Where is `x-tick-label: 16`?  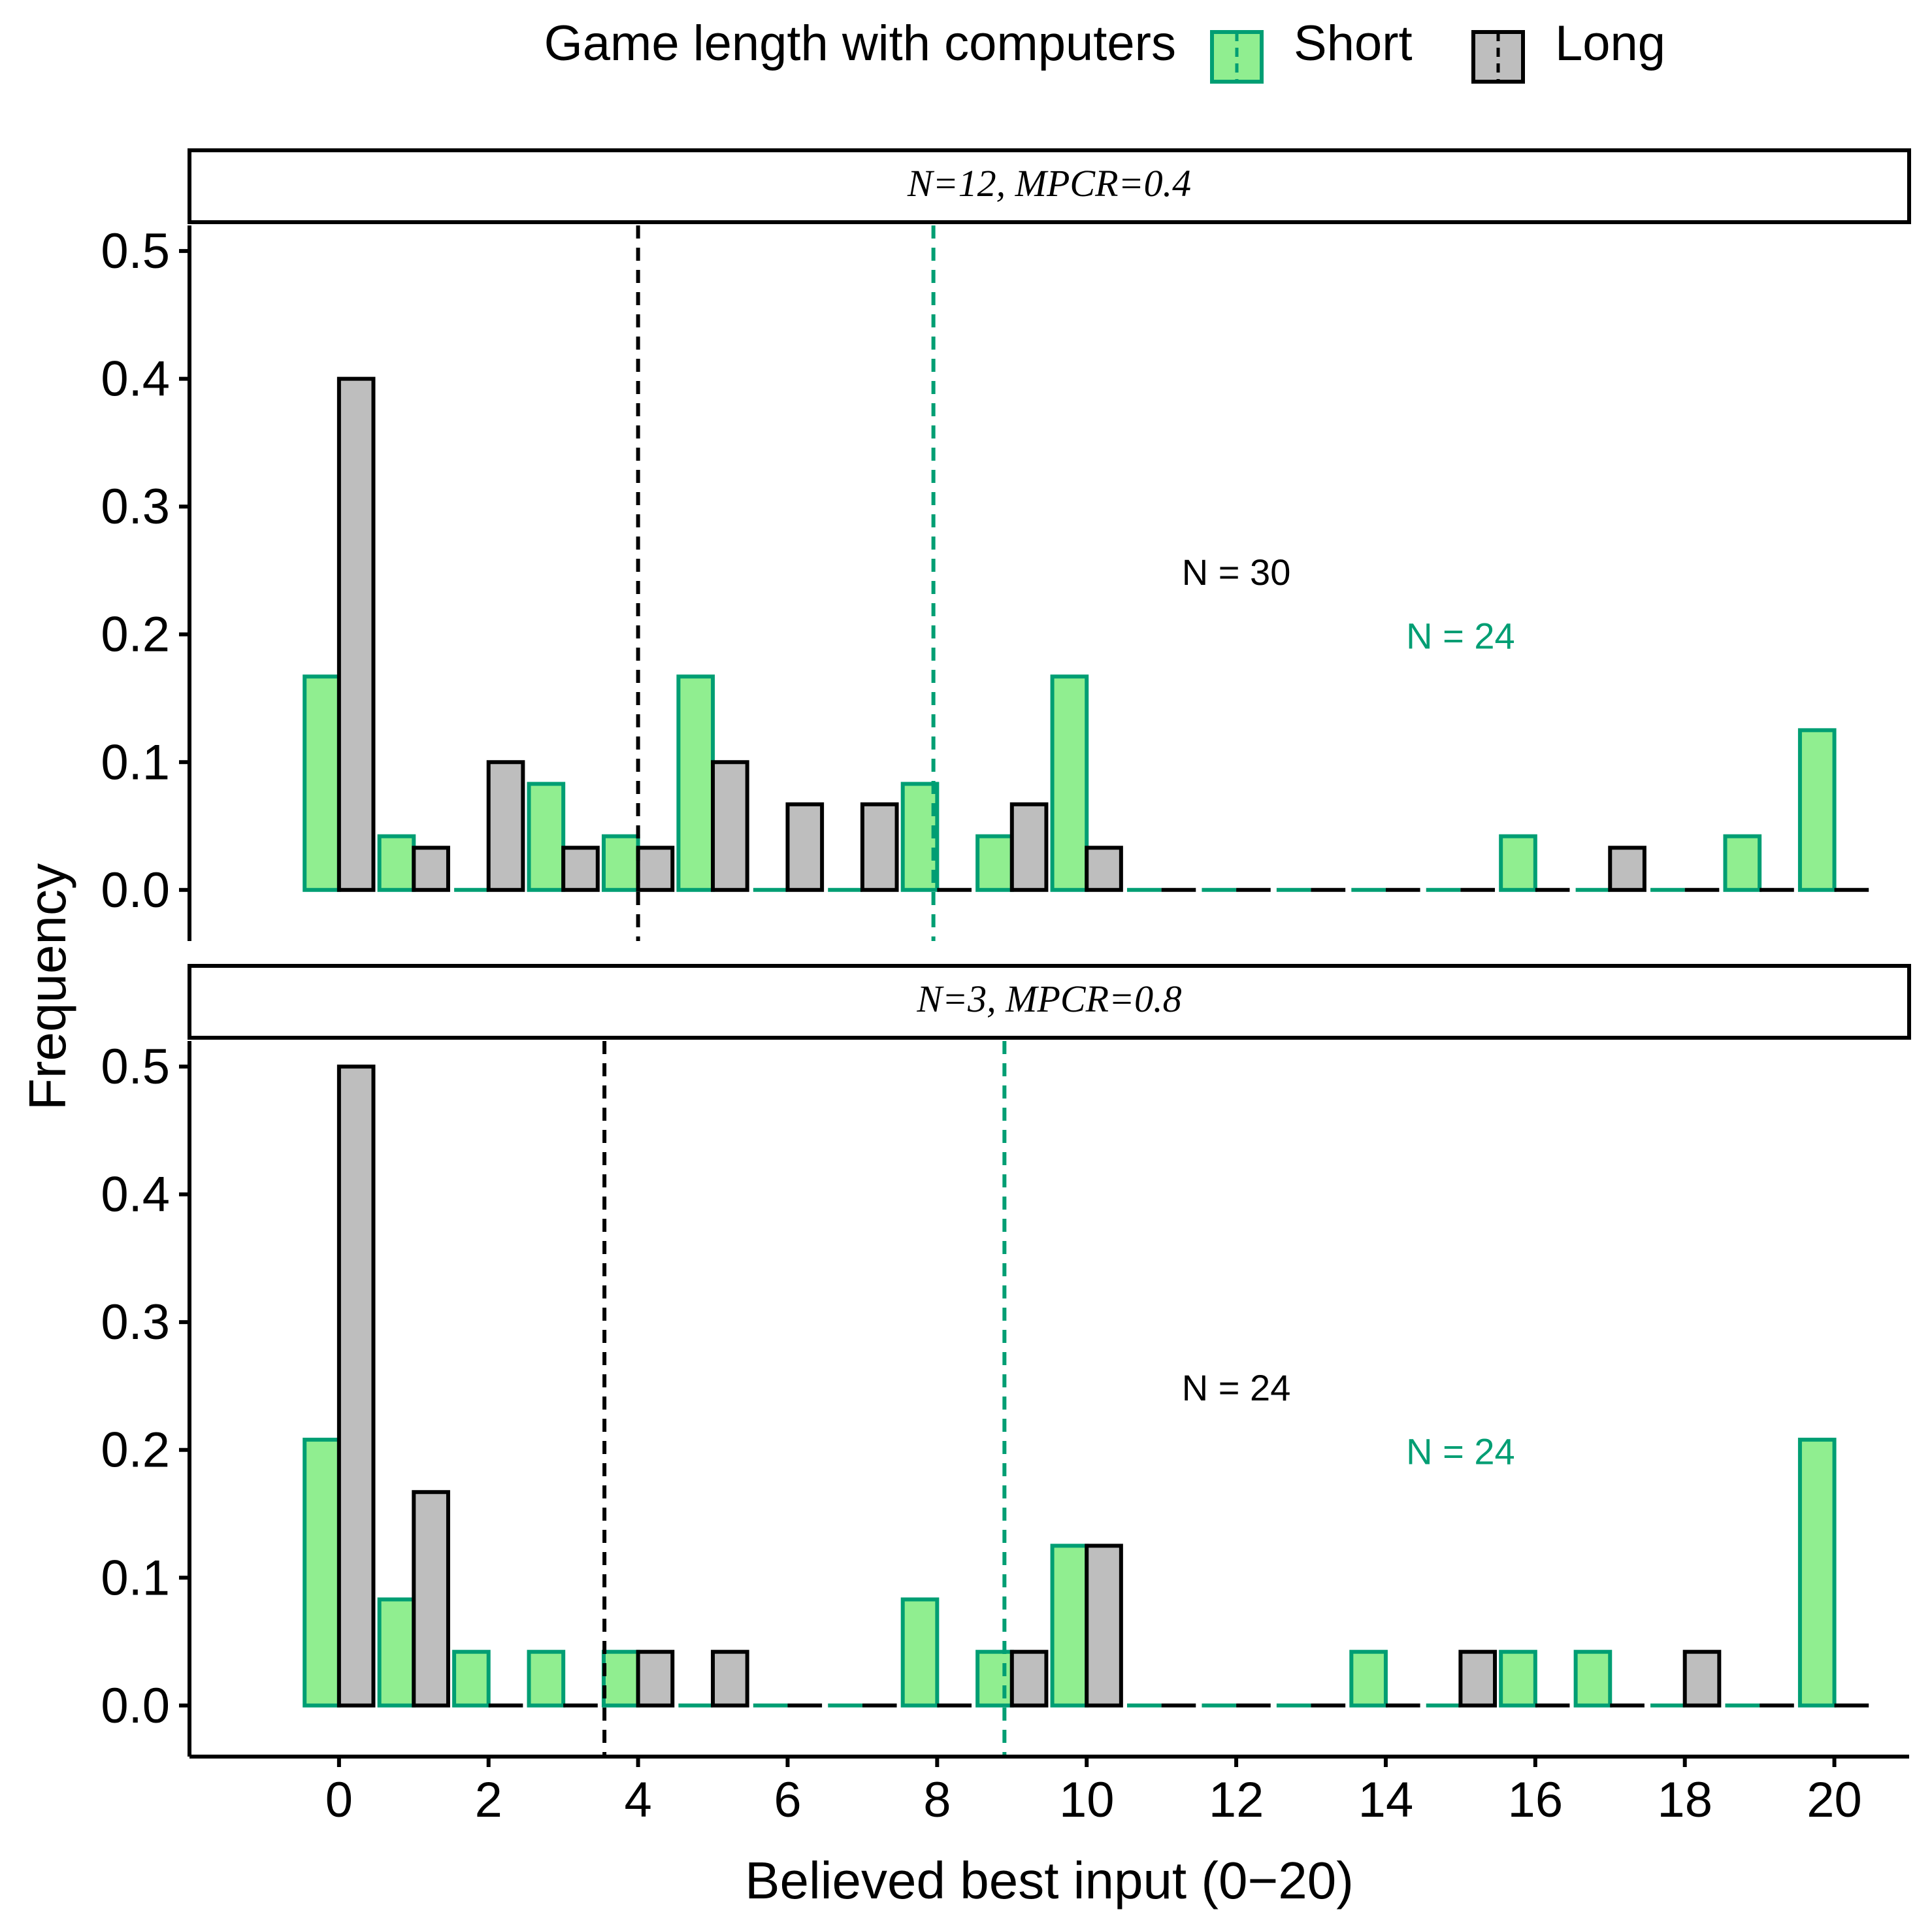 x-tick-label: 16 is located at coordinates (1536, 1800).